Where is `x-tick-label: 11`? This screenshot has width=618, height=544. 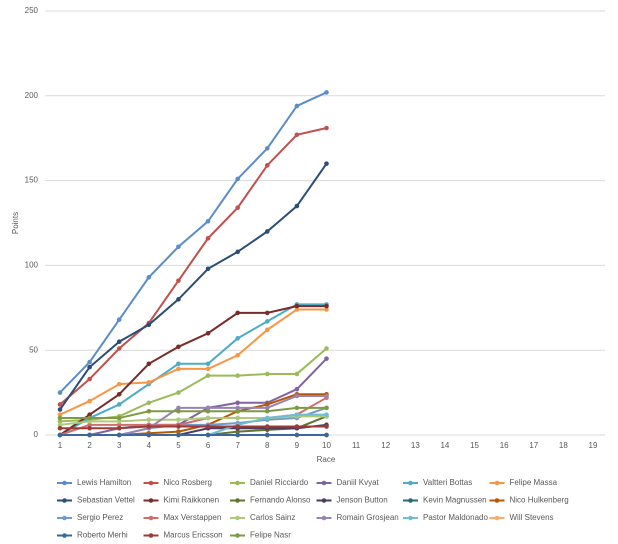 x-tick-label: 11 is located at coordinates (356, 445).